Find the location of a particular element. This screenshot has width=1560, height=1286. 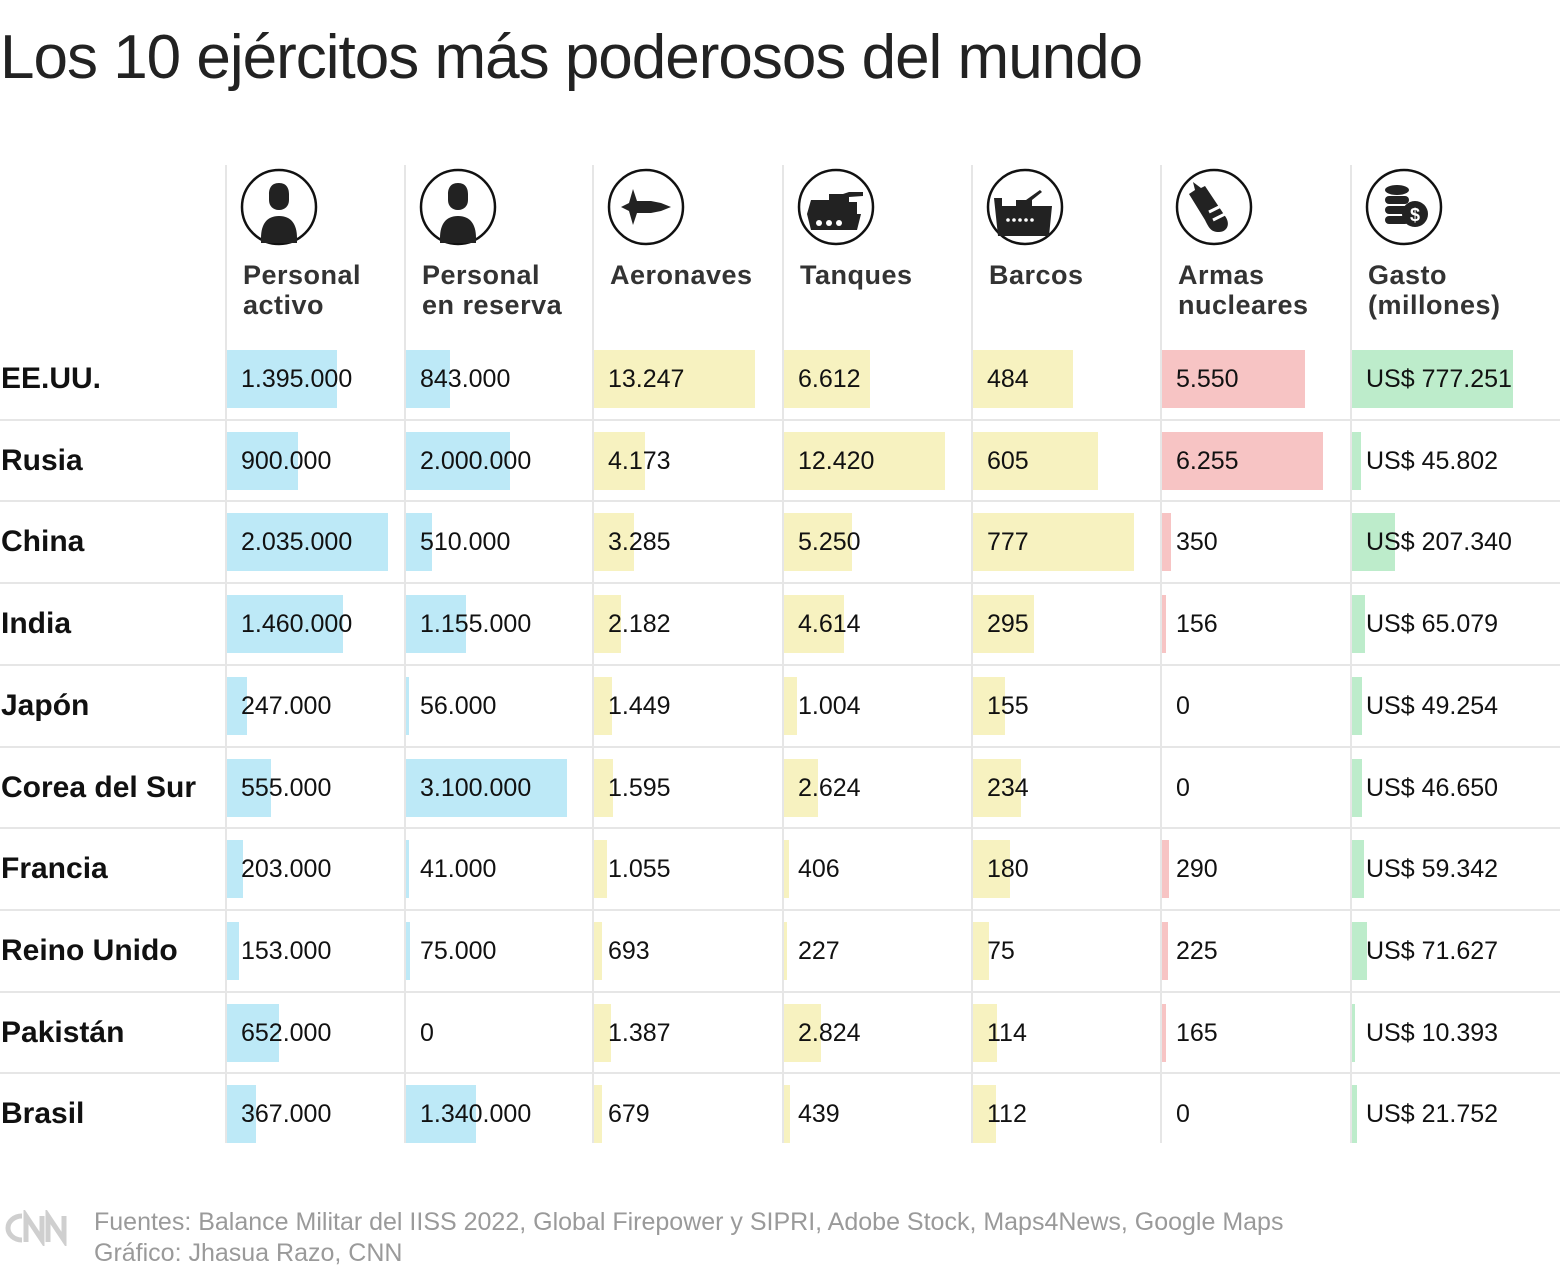

value-label: 13.247 is located at coordinates (646, 379).